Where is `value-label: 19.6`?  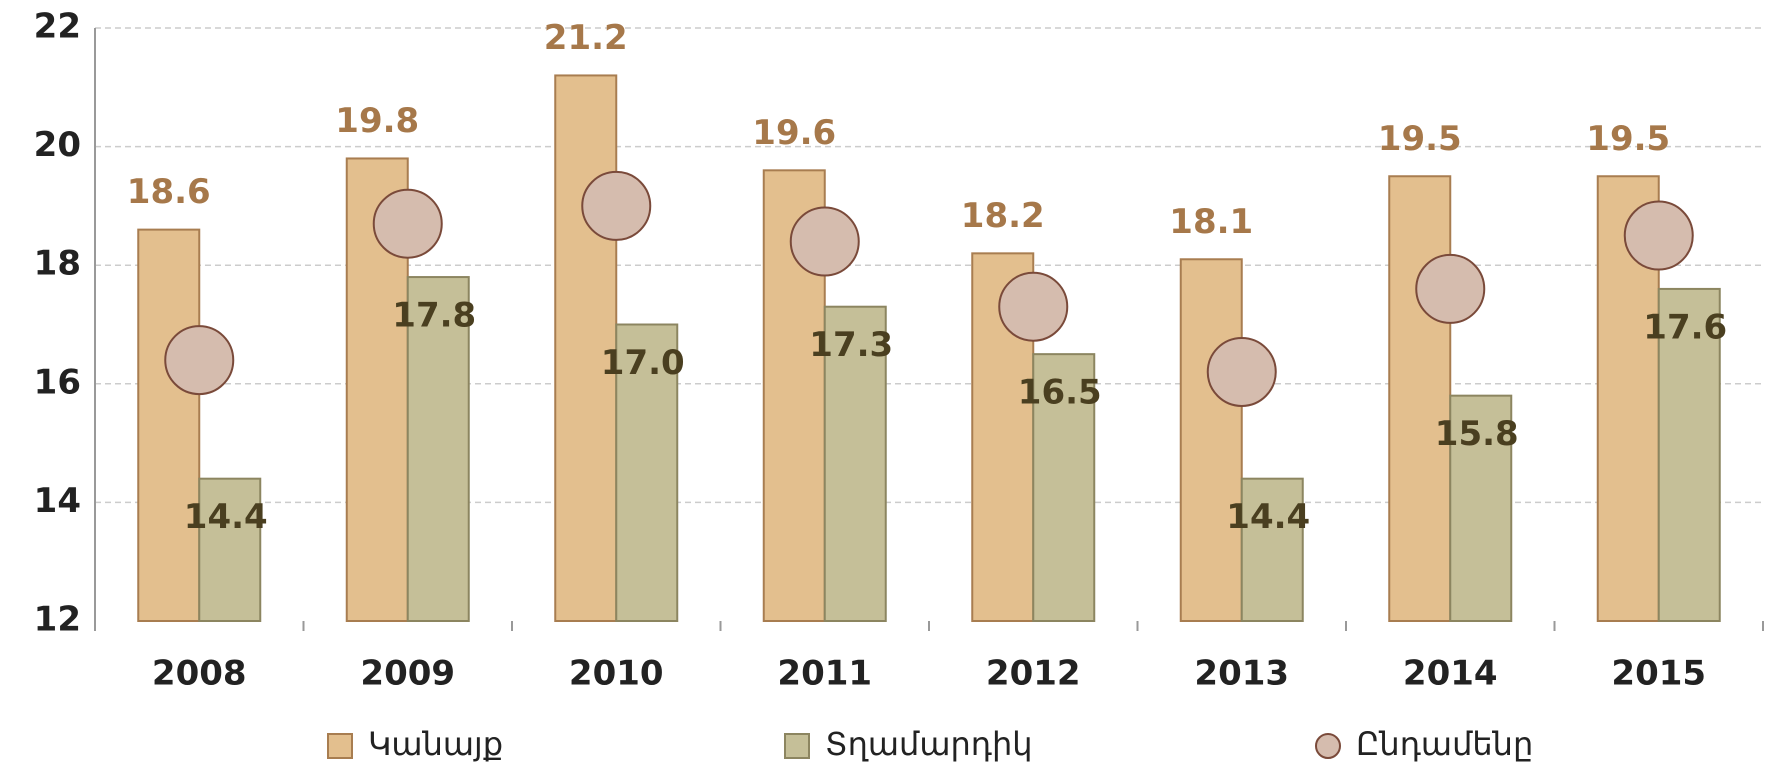 value-label: 19.6 is located at coordinates (794, 133).